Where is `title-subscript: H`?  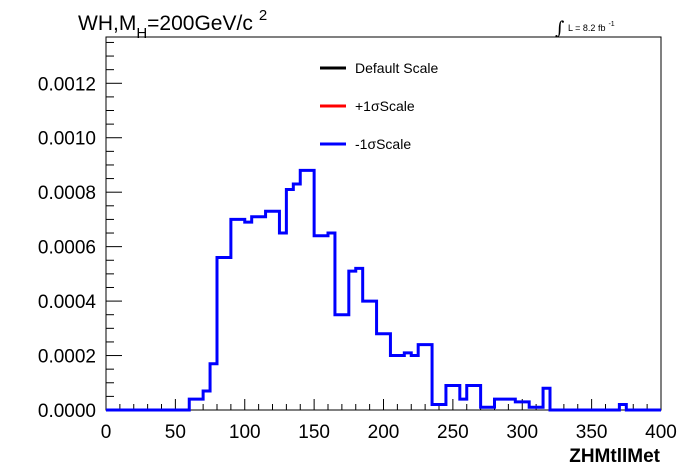
title-subscript: H is located at coordinates (141, 33).